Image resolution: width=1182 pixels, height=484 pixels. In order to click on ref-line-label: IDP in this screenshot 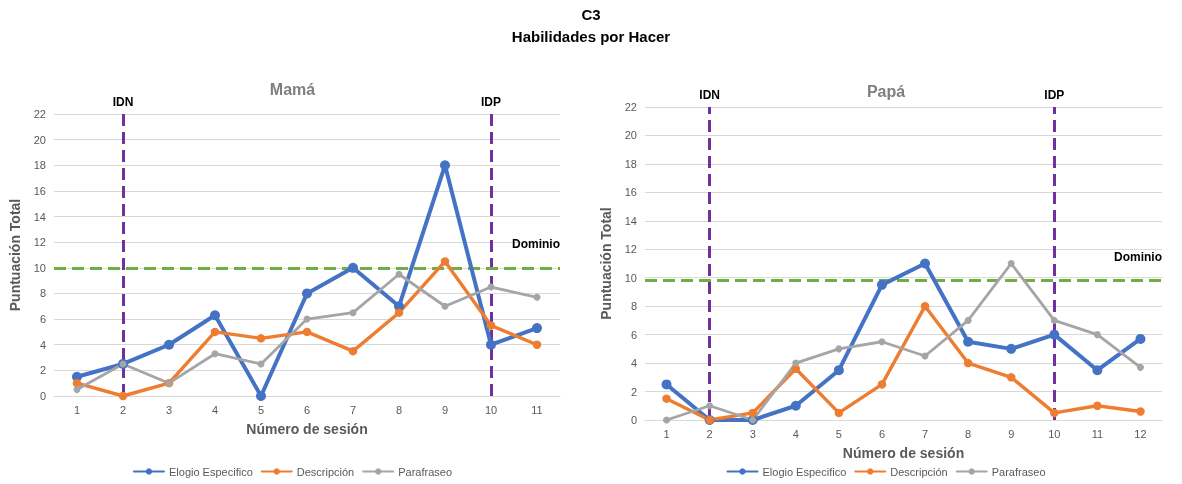, I will do `click(491, 102)`.